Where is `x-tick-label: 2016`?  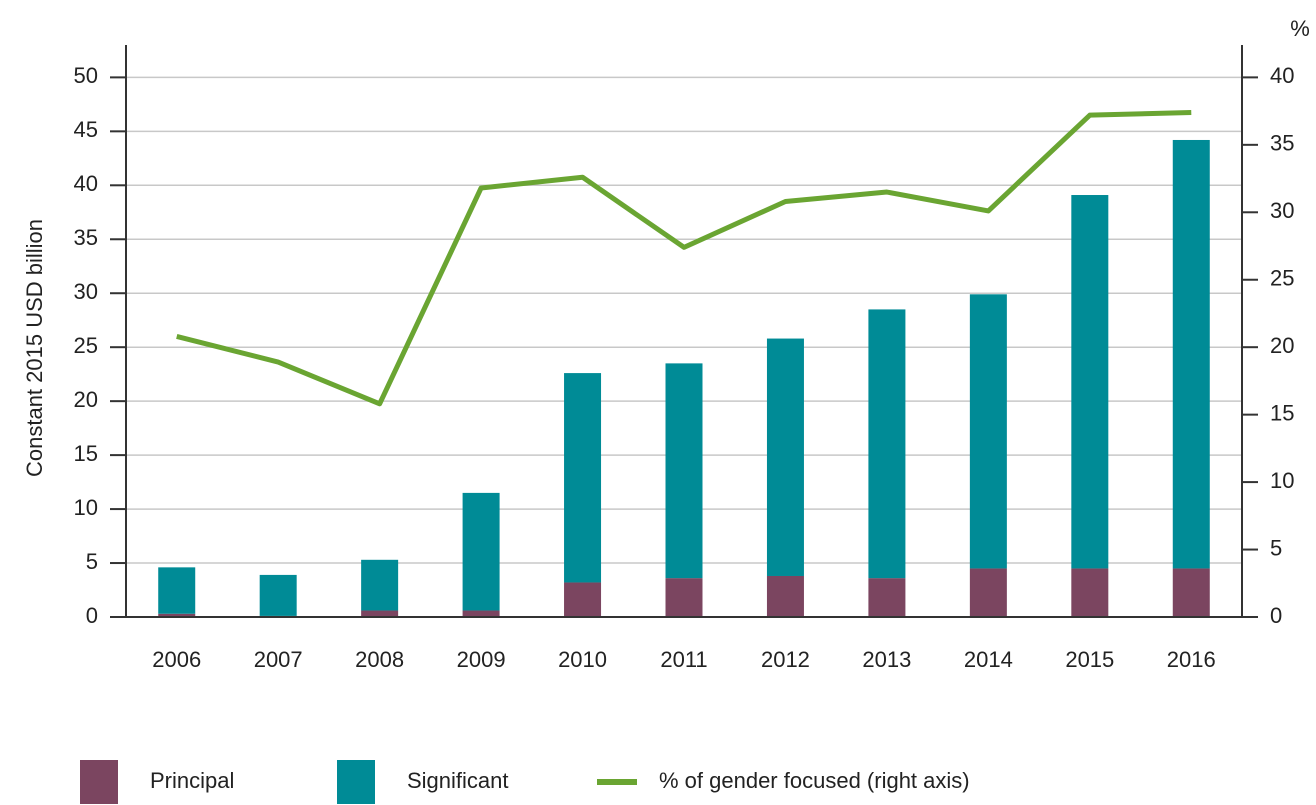 x-tick-label: 2016 is located at coordinates (1191, 659).